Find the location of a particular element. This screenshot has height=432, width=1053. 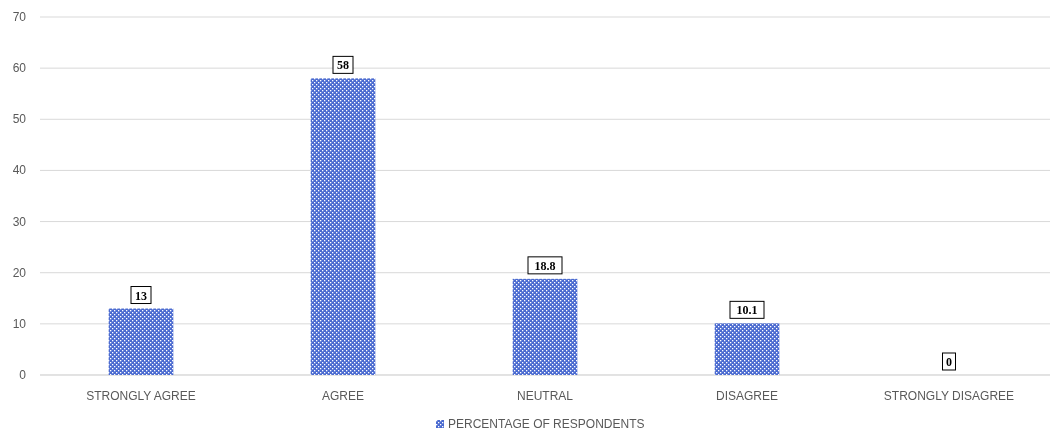

y-tick-label: 30 is located at coordinates (19, 221).